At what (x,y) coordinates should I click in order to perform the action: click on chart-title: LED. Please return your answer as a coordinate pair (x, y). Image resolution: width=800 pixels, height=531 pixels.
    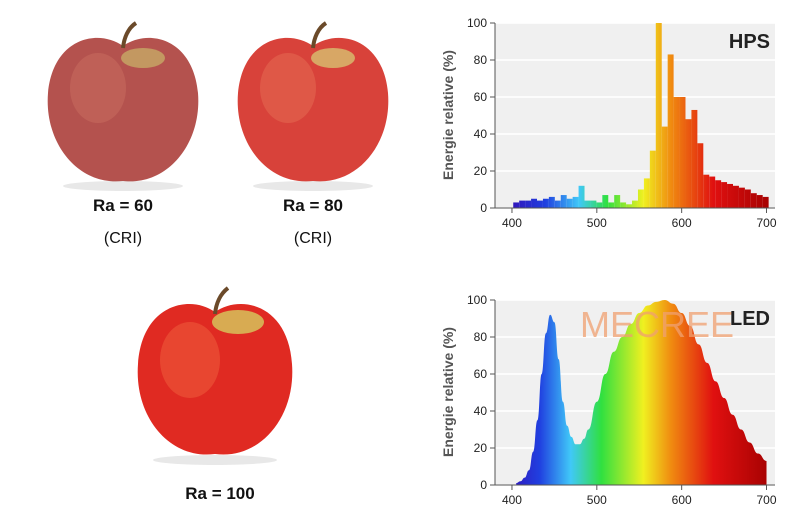
    Looking at the image, I should click on (750, 319).